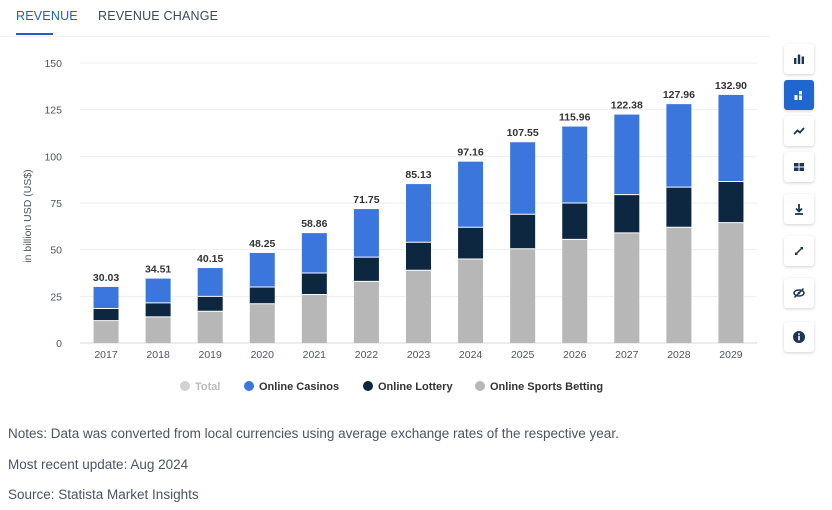  Describe the element at coordinates (799, 337) in the screenshot. I see `info-button` at that location.